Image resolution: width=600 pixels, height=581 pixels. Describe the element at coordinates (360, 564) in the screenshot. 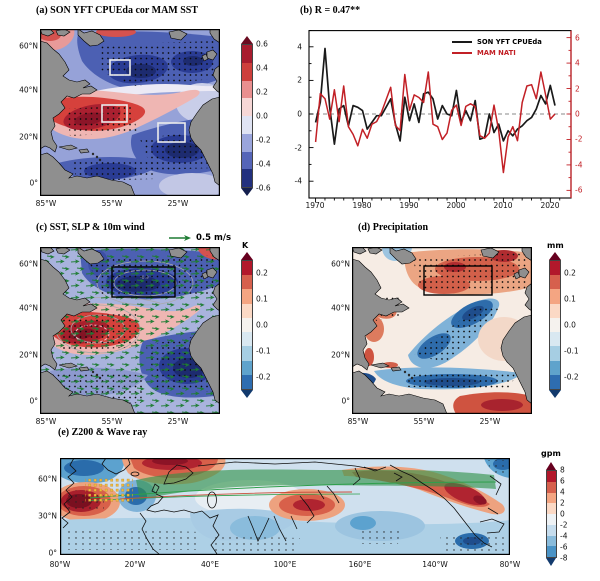

I see `panel-e-xticks-4: 160°E` at that location.